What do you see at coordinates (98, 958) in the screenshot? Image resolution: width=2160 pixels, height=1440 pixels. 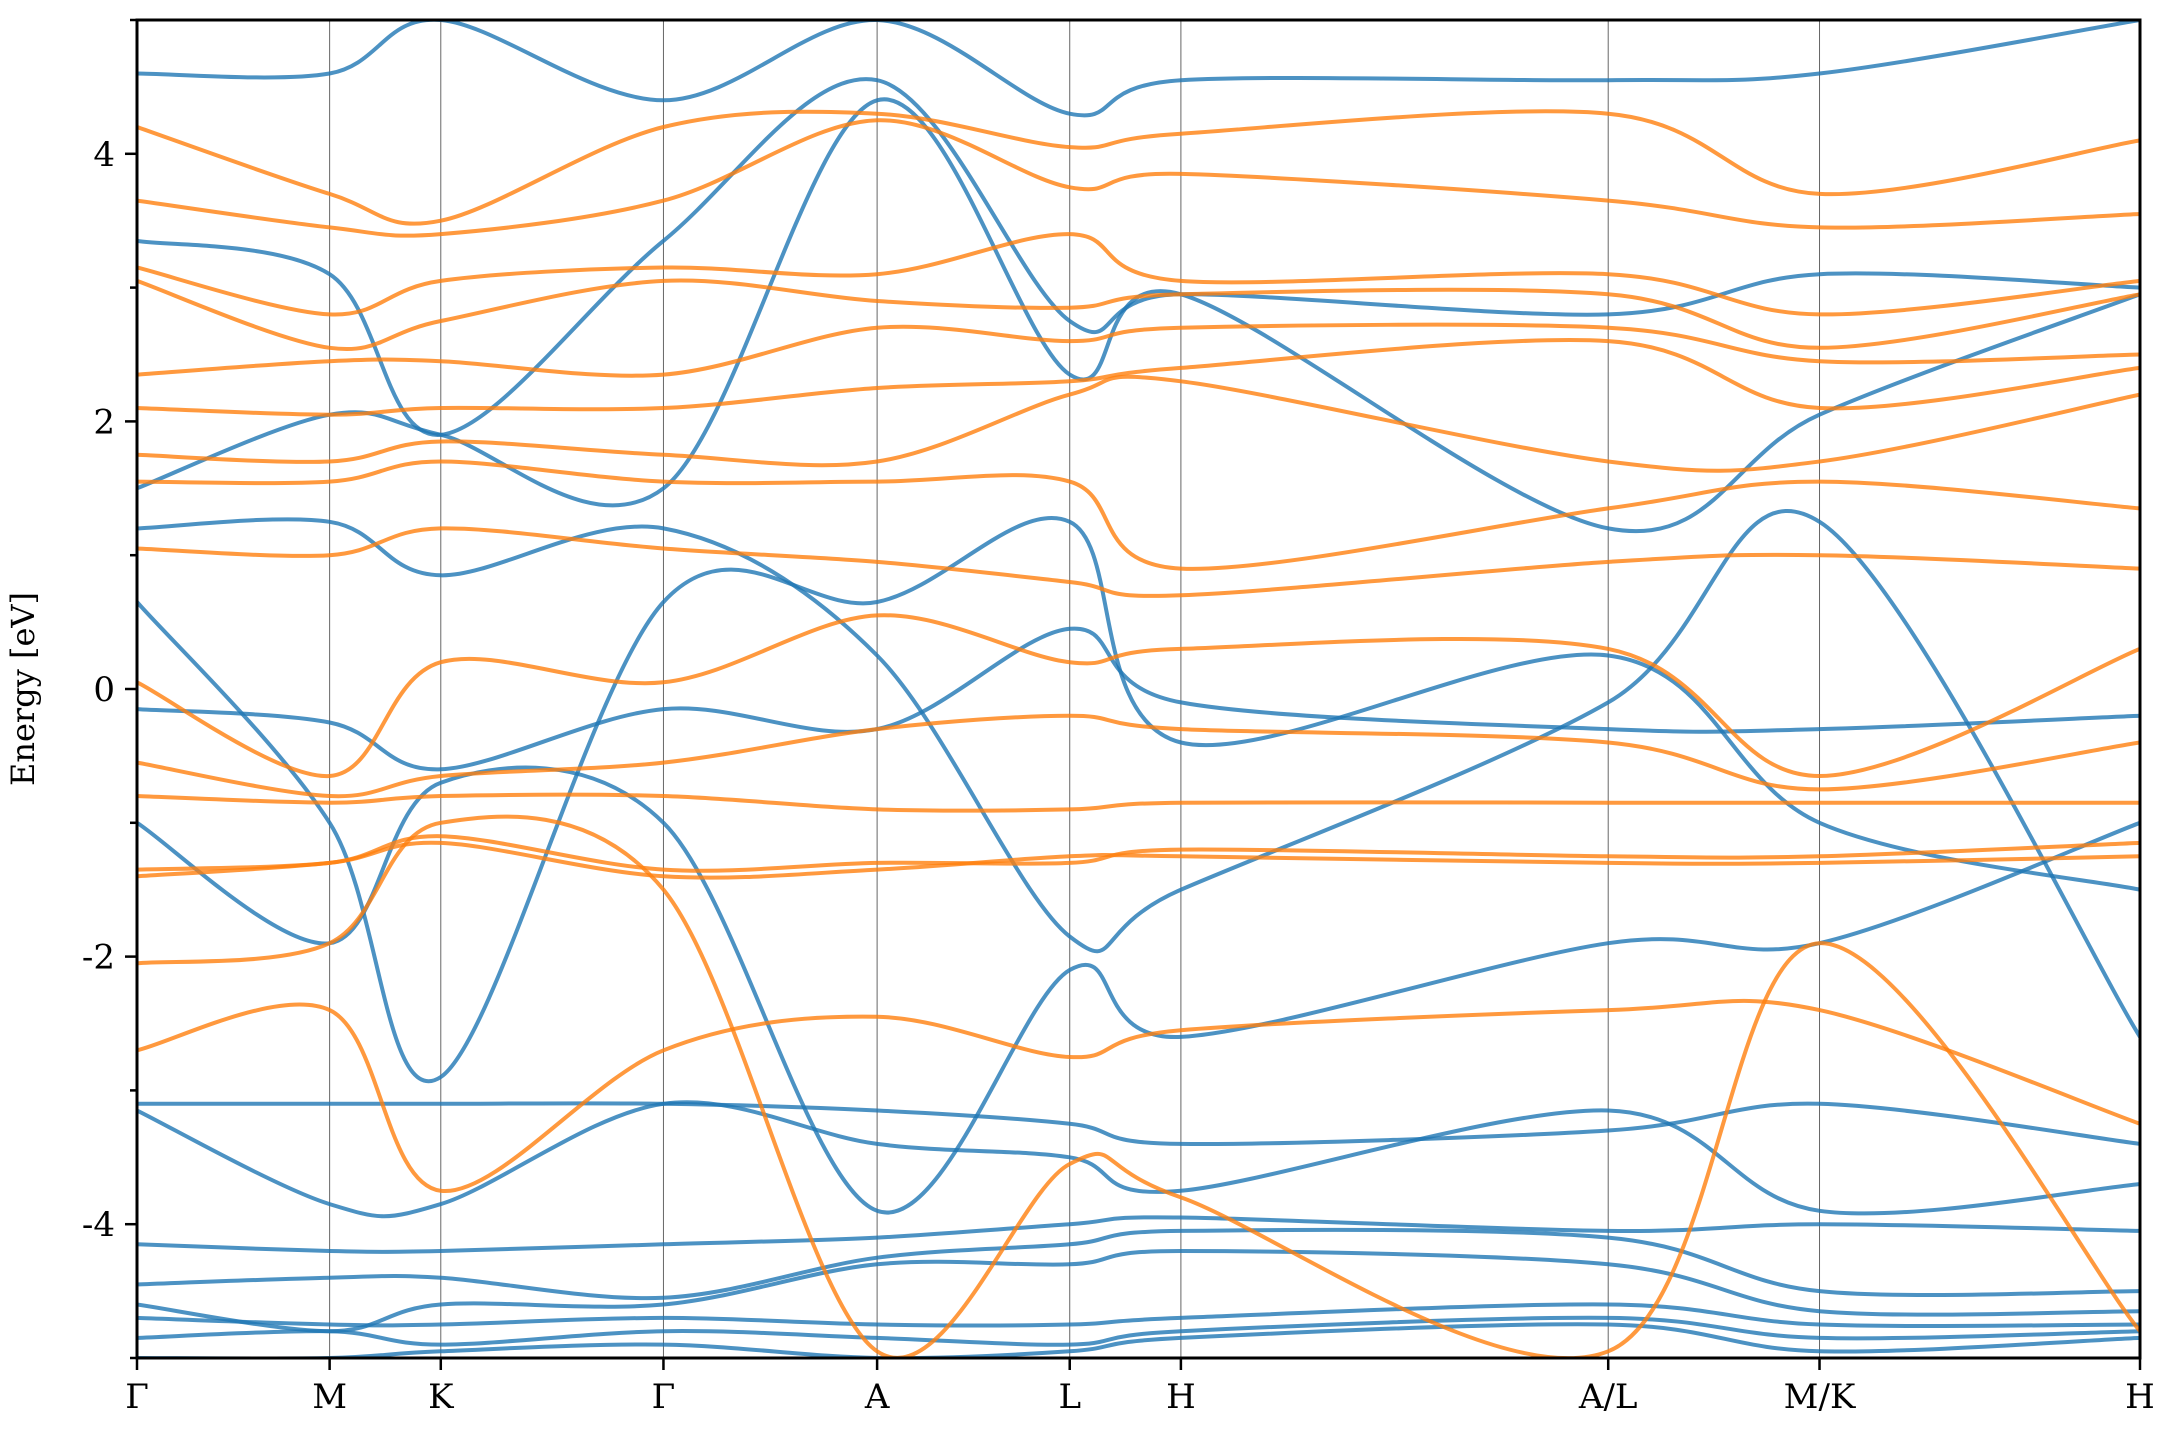 I see `y-tick-label: -2` at bounding box center [98, 958].